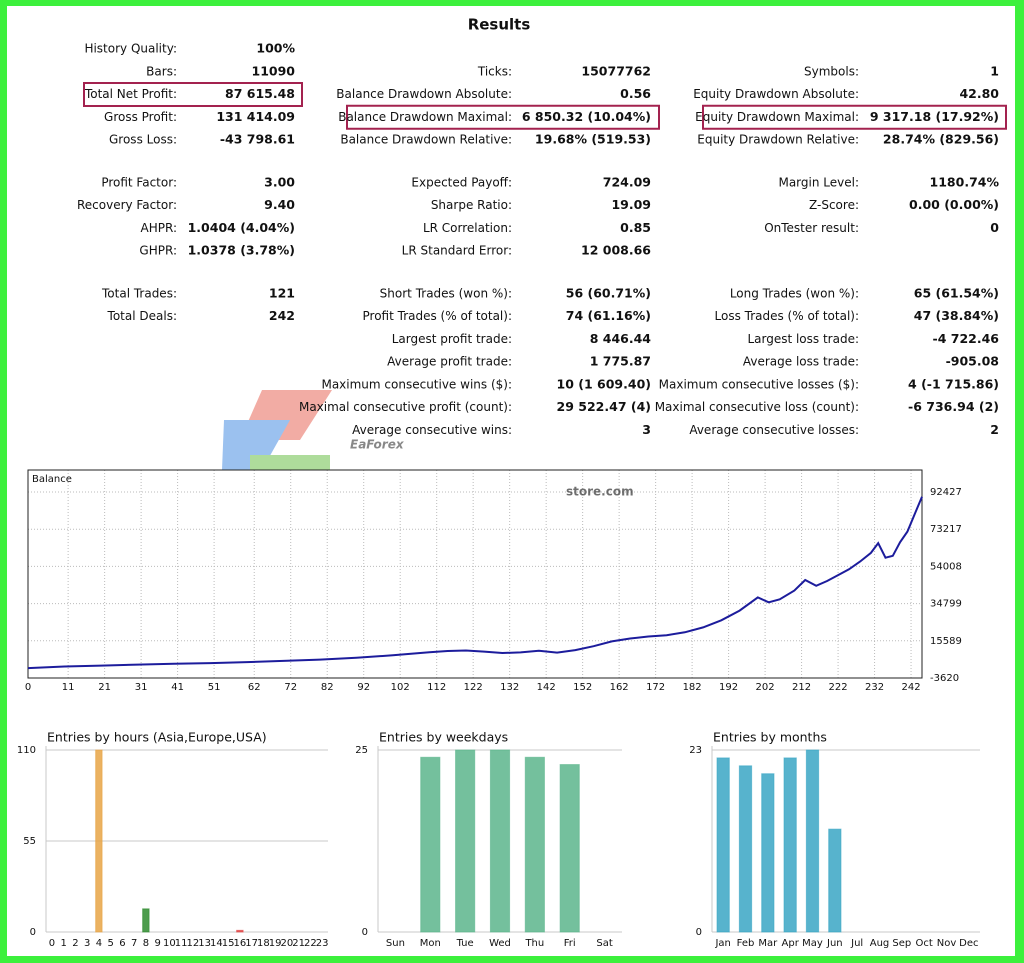  Describe the element at coordinates (161, 71) in the screenshot. I see `stat-label: Bars:` at that location.